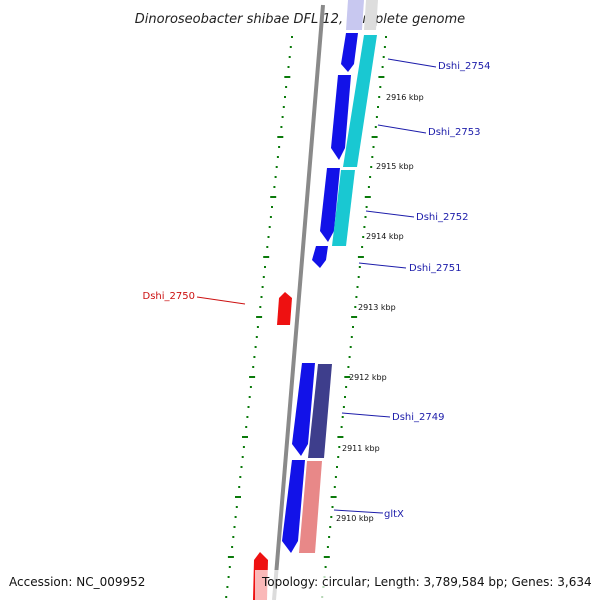 The width and height of the screenshot is (600, 600). I want to click on gene-dshi-2754-cyan, so click(360, 101).